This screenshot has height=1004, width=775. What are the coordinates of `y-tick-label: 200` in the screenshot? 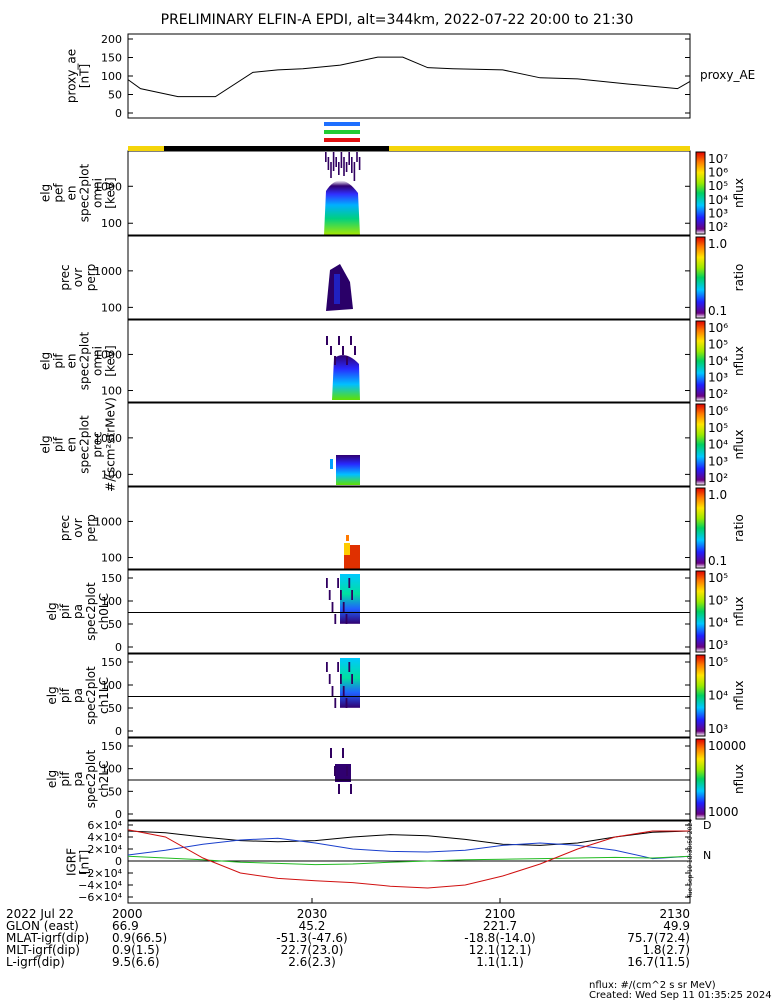 It's located at (111, 39).